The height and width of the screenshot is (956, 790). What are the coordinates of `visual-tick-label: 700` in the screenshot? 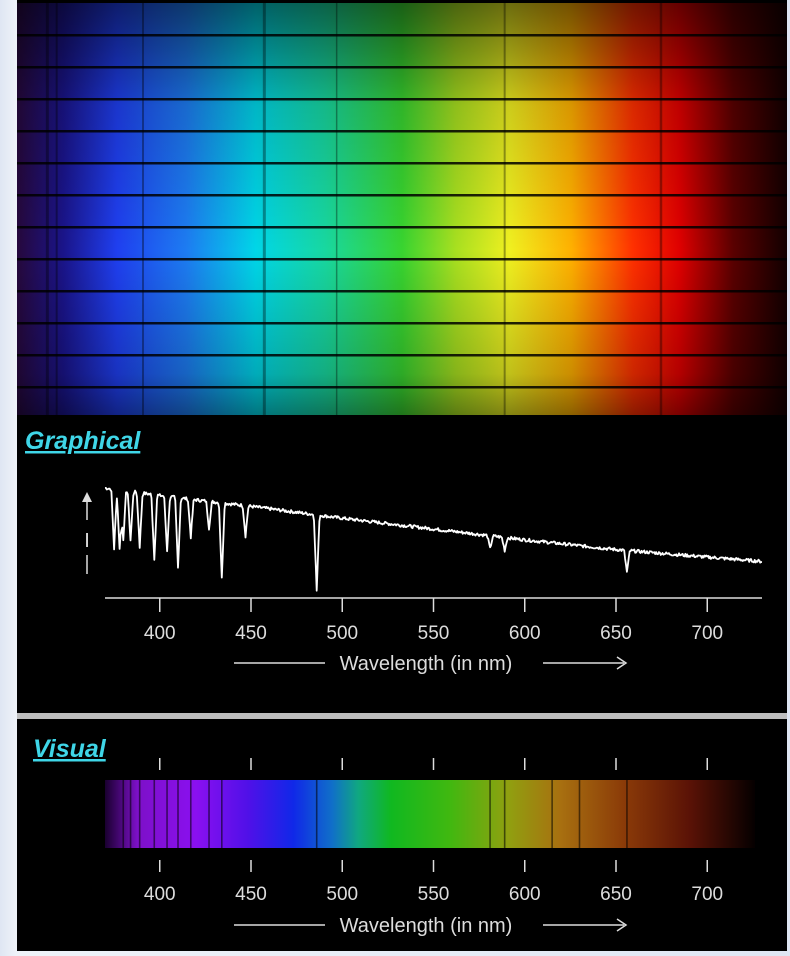 It's located at (707, 894).